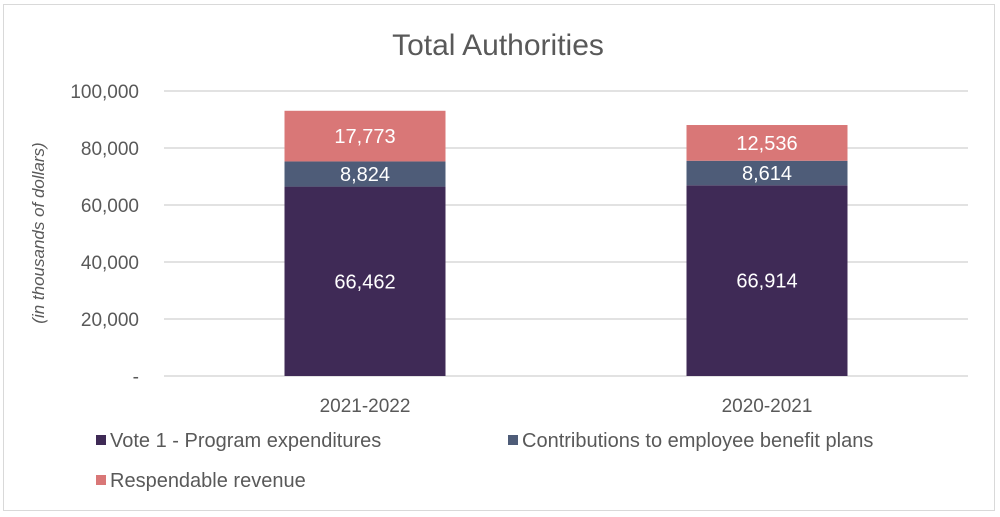 This screenshot has width=1000, height=517. I want to click on y-tick-label: 80,000, so click(110, 149).